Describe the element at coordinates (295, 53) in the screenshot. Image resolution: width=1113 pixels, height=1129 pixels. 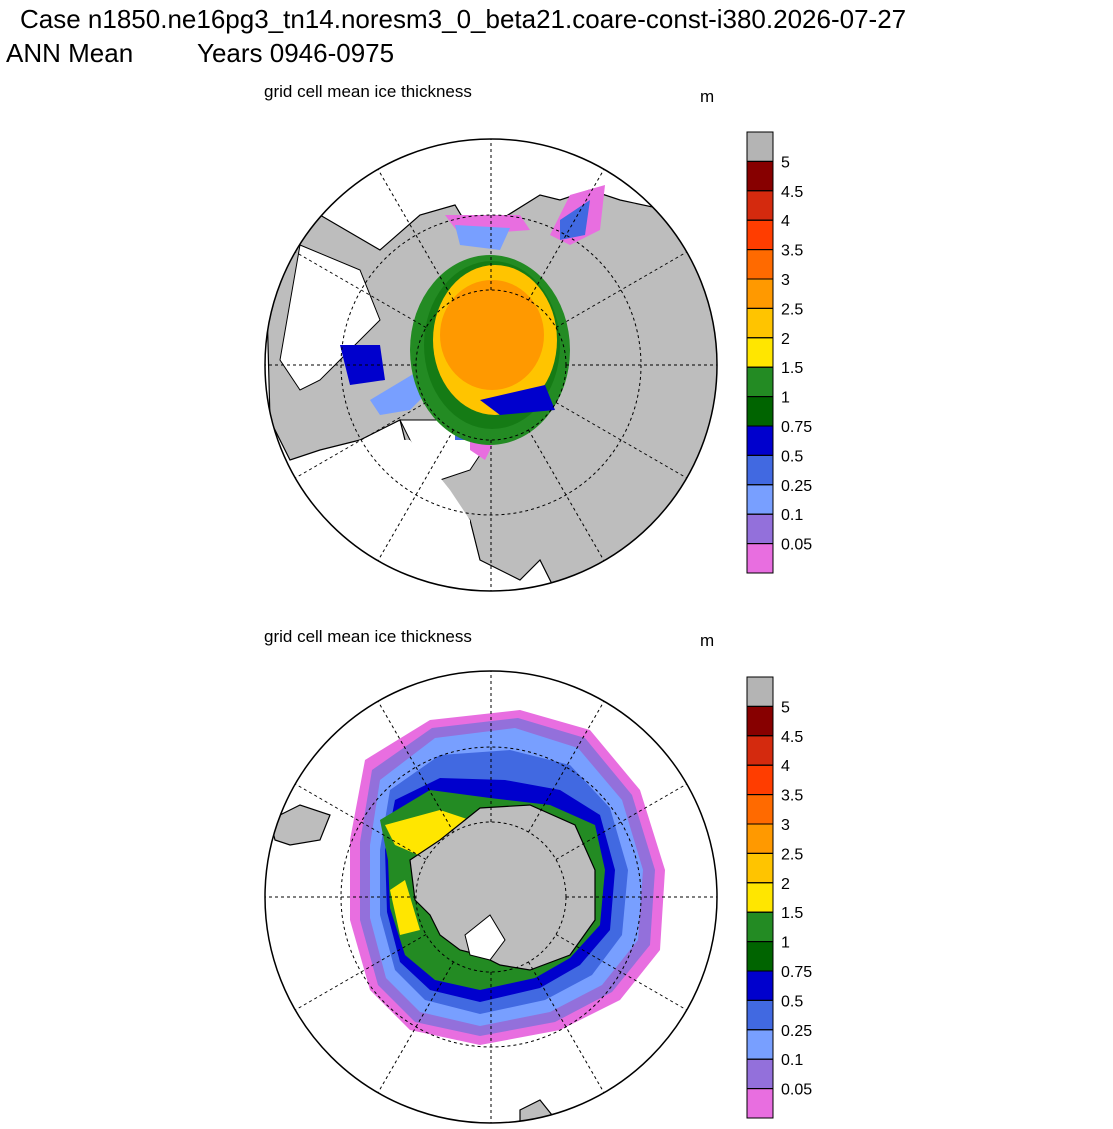
I see `years: Years 0946-0975` at that location.